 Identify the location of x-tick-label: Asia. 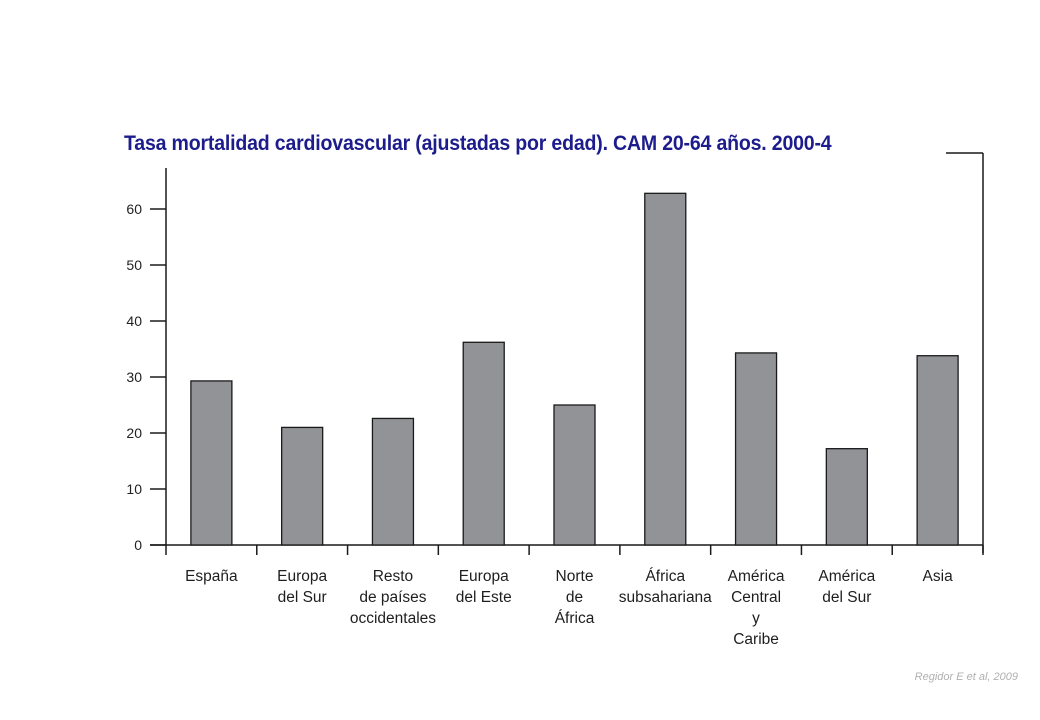
(938, 576).